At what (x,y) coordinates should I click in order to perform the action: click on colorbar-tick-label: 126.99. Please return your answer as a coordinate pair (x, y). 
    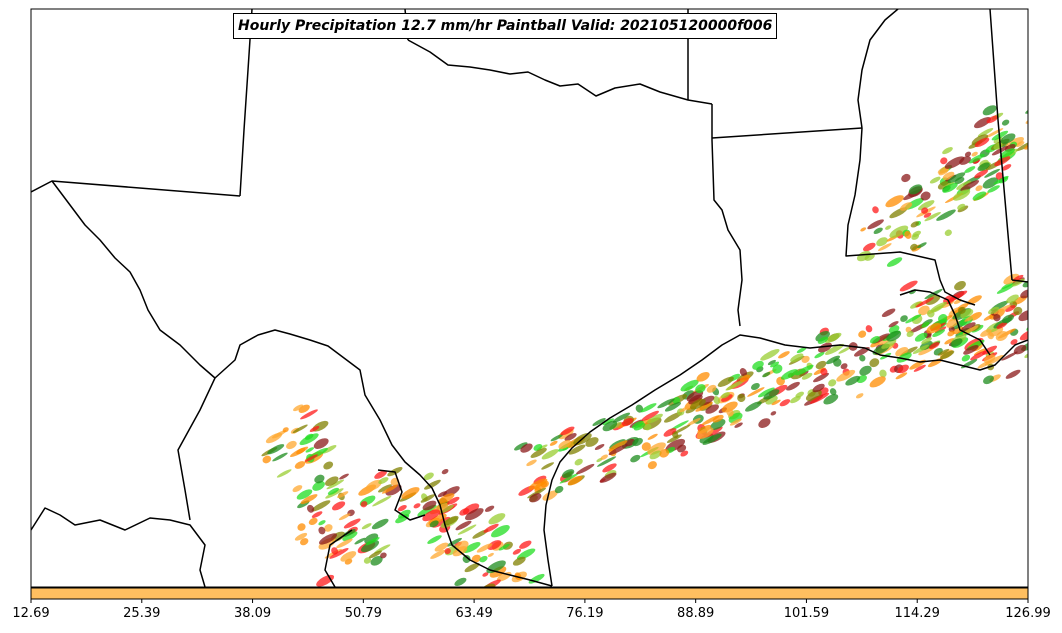
    Looking at the image, I should click on (1028, 613).